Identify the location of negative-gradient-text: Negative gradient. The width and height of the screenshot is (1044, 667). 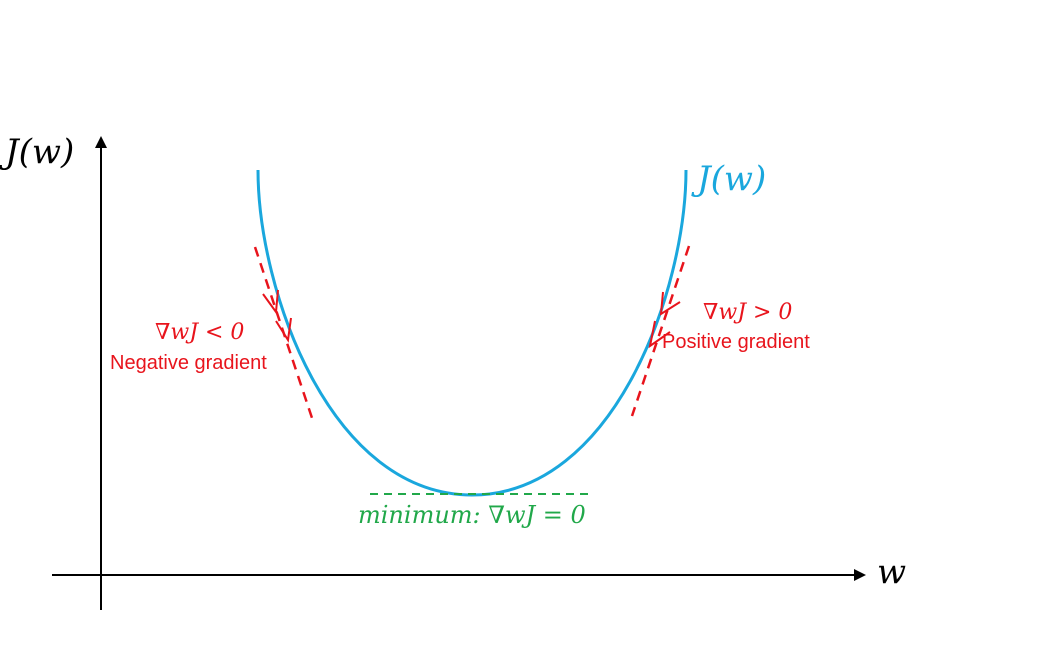
(188, 363).